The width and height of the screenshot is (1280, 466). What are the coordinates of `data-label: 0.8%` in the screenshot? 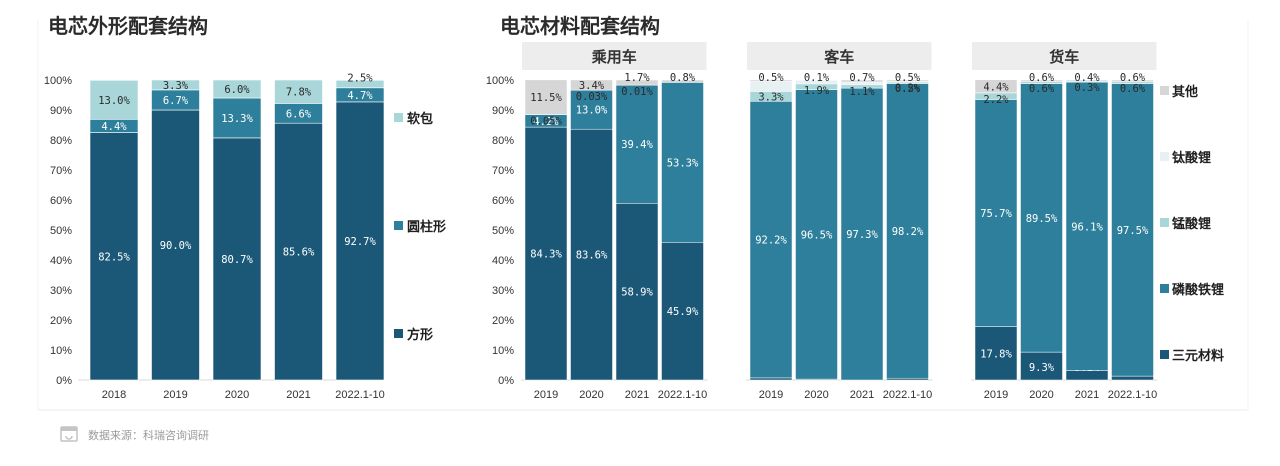 It's located at (683, 78).